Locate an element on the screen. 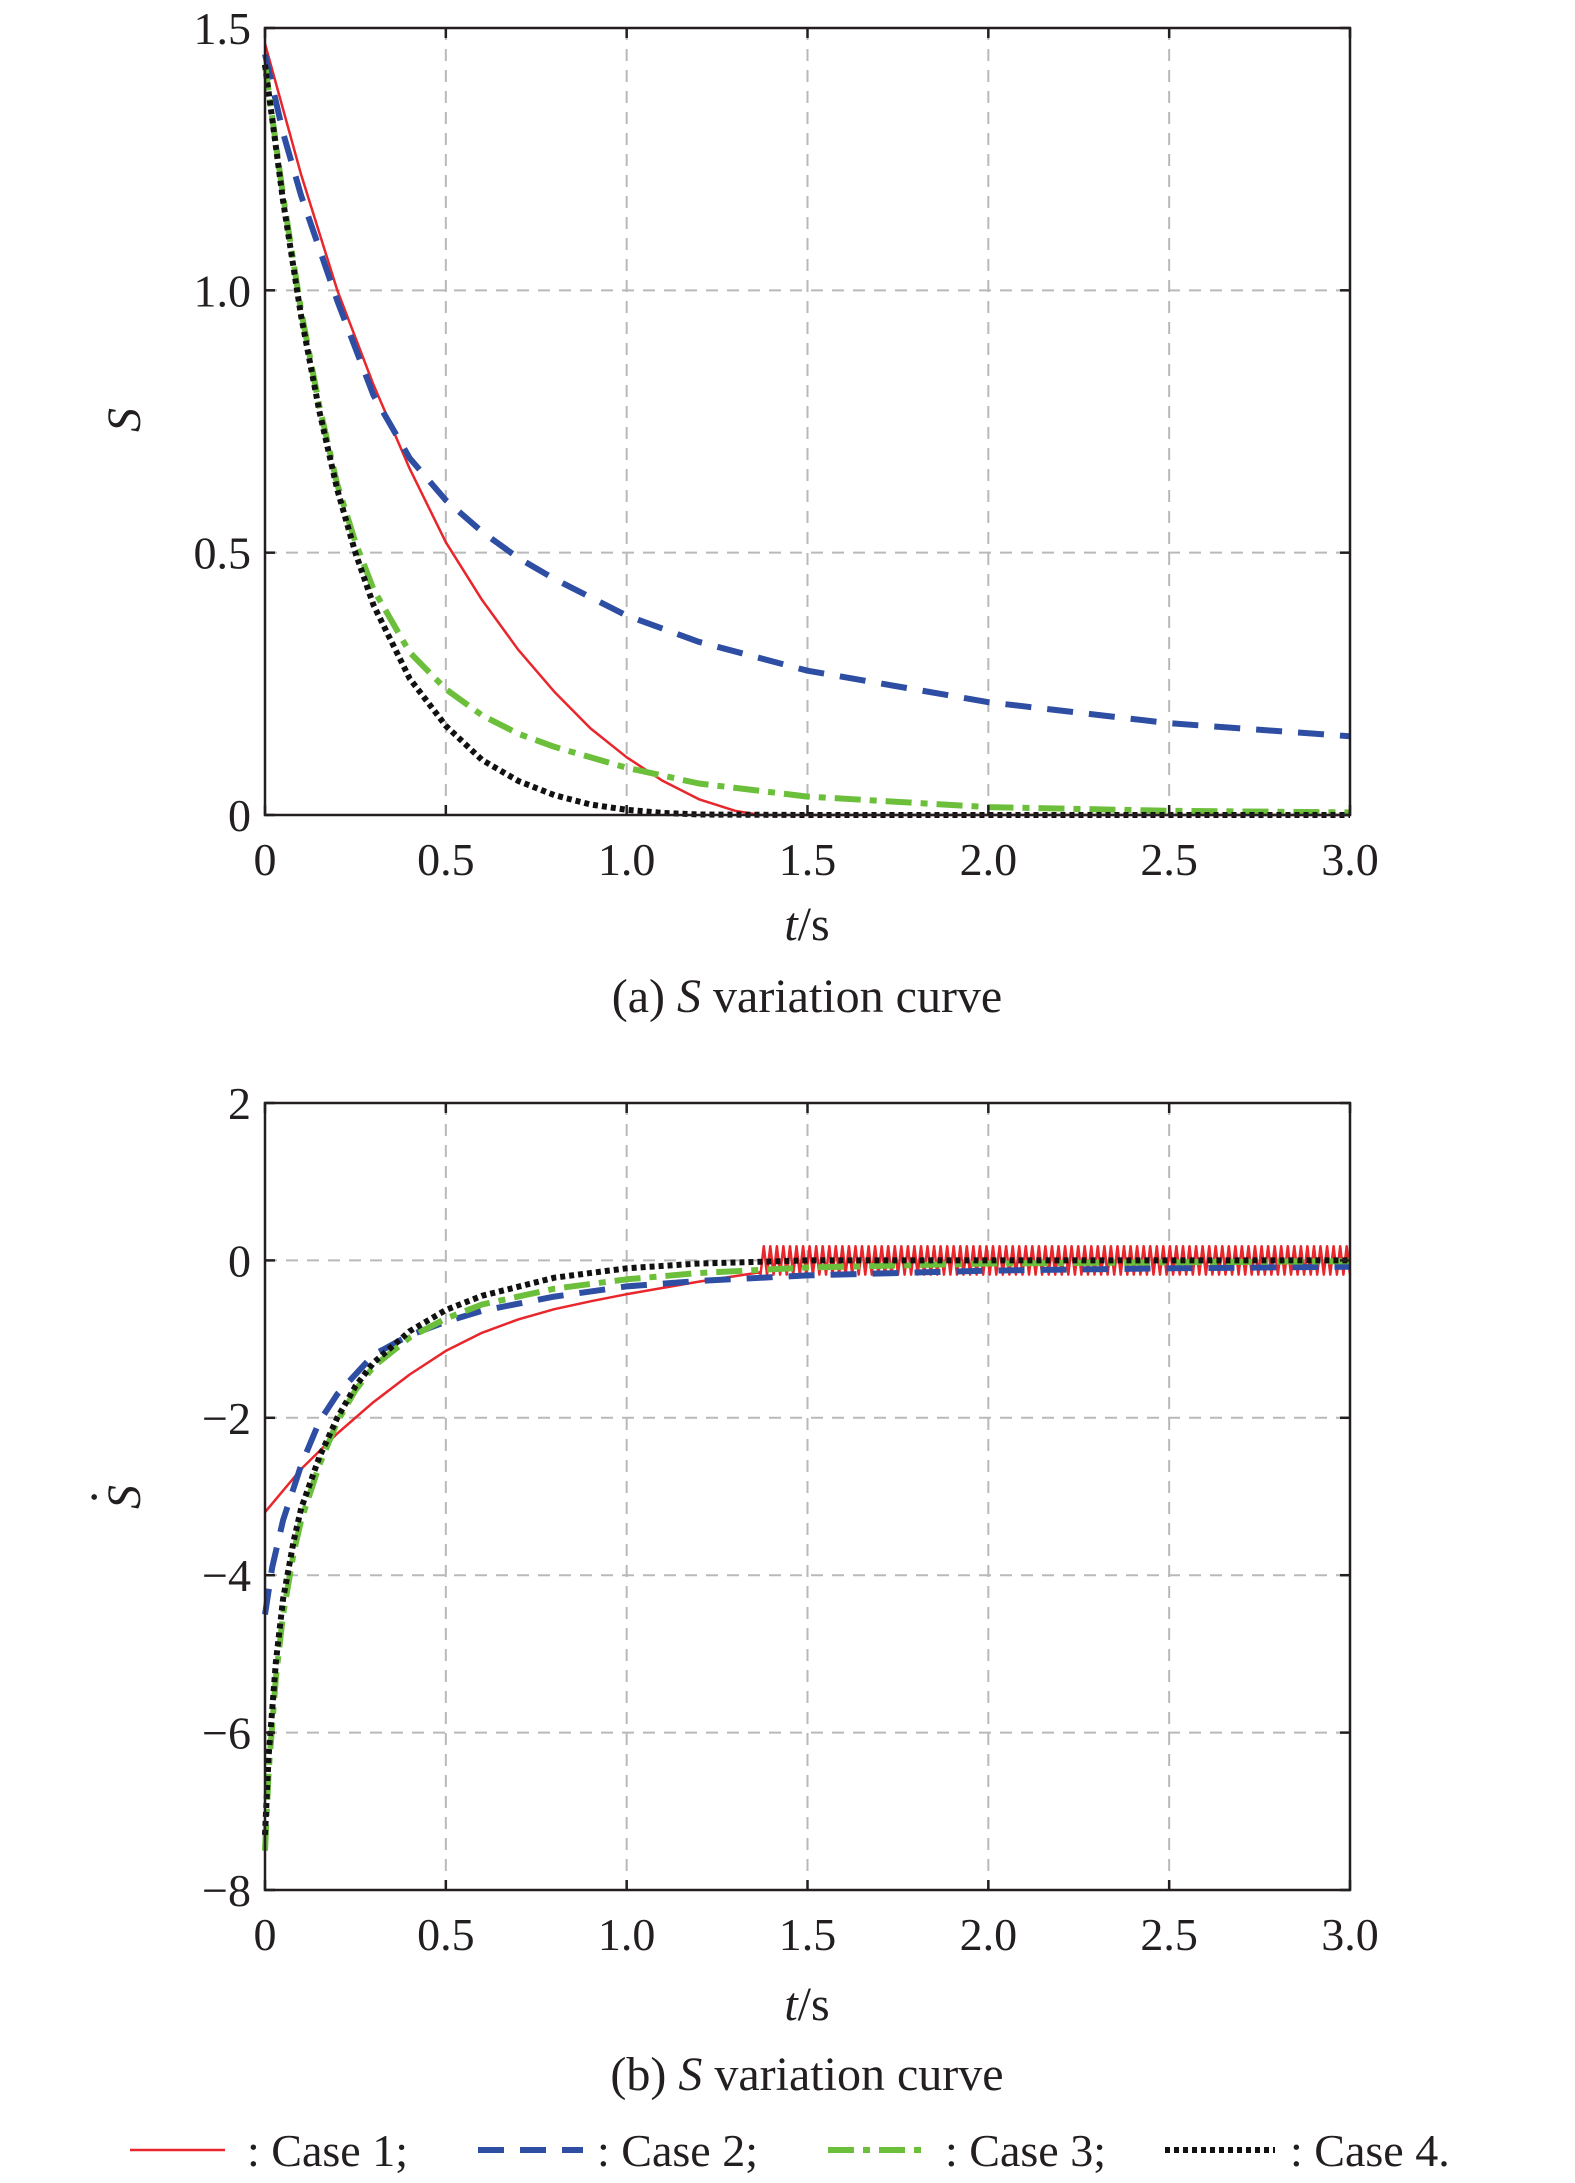 Image resolution: width=1575 pixels, height=2183 pixels. panel-a-x-tick-label: 1.0 is located at coordinates (627, 859).